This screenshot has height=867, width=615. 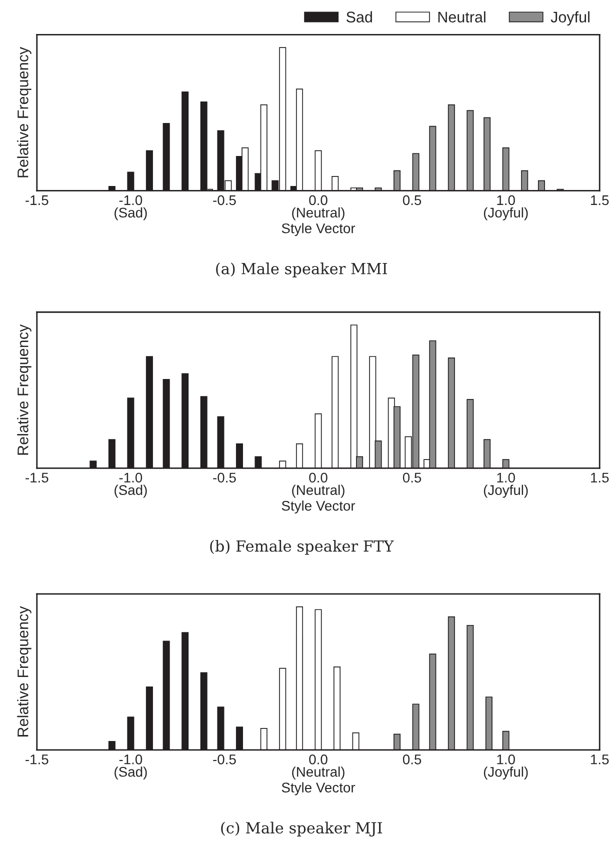 What do you see at coordinates (302, 270) in the screenshot?
I see `text: (a) Male speaker MMI` at bounding box center [302, 270].